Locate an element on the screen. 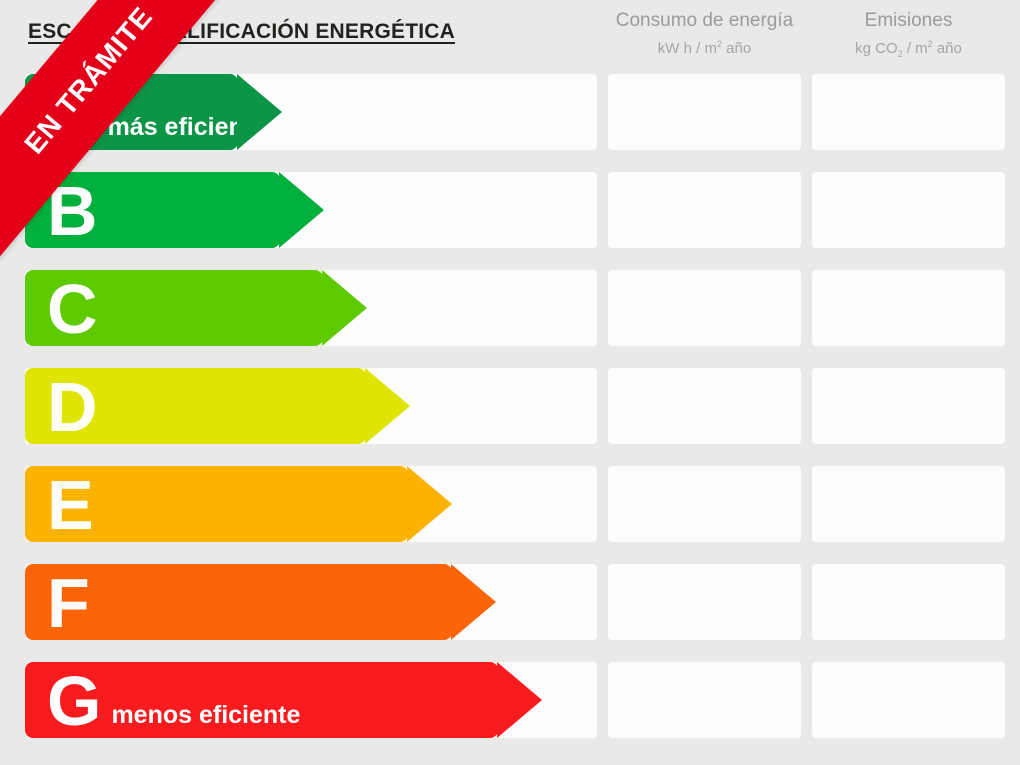 This screenshot has width=1020, height=765. rating-letter: G is located at coordinates (74, 701).